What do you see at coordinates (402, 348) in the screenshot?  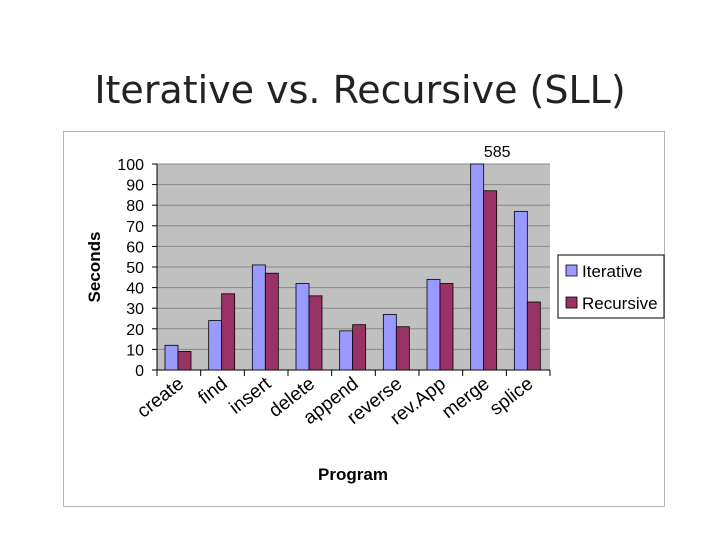 I see `bar-recursive-reverse` at bounding box center [402, 348].